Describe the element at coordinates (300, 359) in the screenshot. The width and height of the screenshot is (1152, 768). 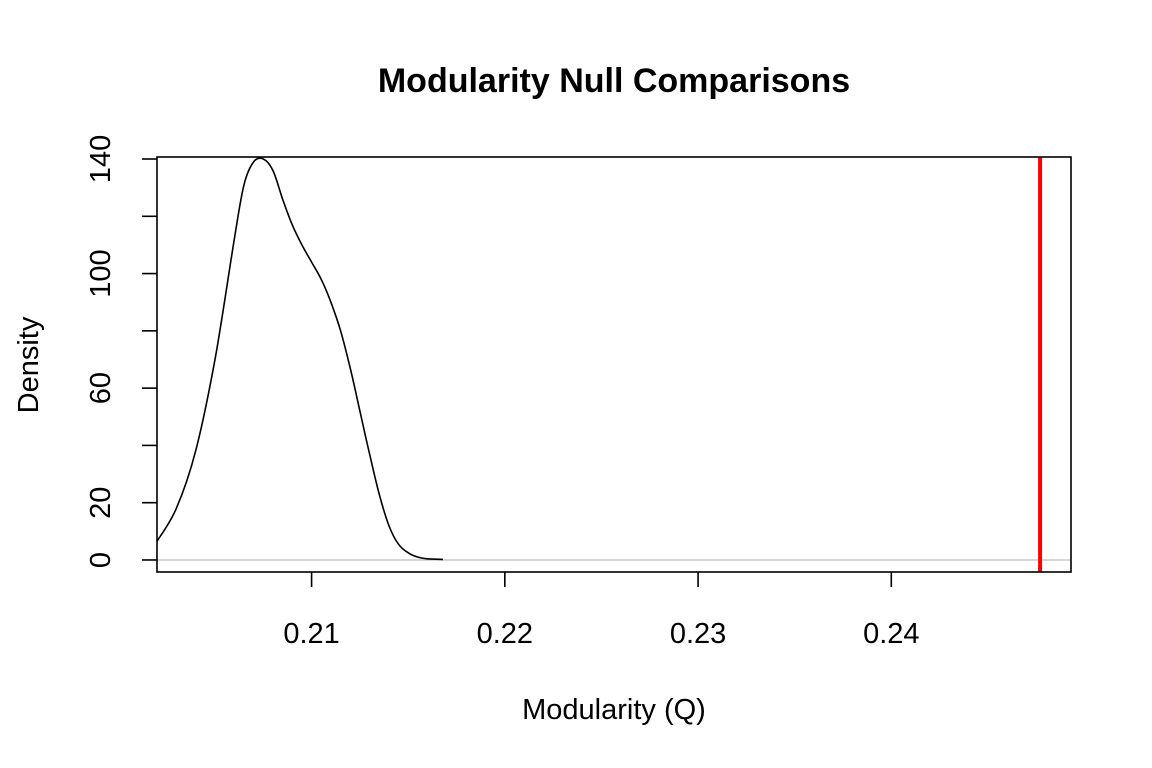
I see `density-curve` at that location.